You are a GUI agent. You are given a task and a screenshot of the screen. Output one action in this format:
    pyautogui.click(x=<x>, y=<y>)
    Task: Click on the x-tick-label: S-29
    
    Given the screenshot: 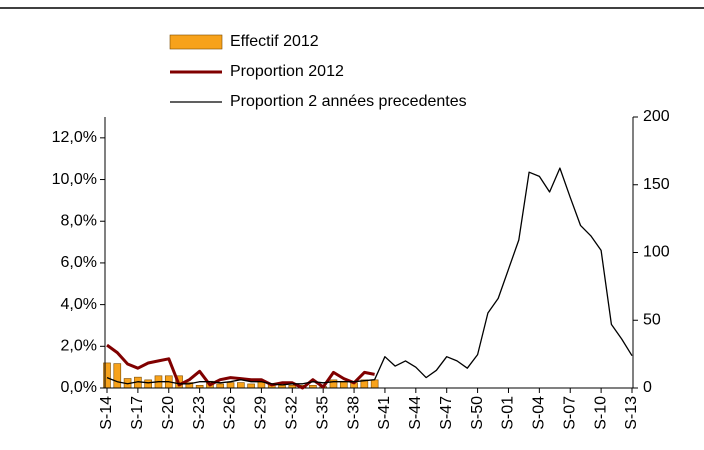 What is the action you would take?
    pyautogui.click(x=261, y=413)
    